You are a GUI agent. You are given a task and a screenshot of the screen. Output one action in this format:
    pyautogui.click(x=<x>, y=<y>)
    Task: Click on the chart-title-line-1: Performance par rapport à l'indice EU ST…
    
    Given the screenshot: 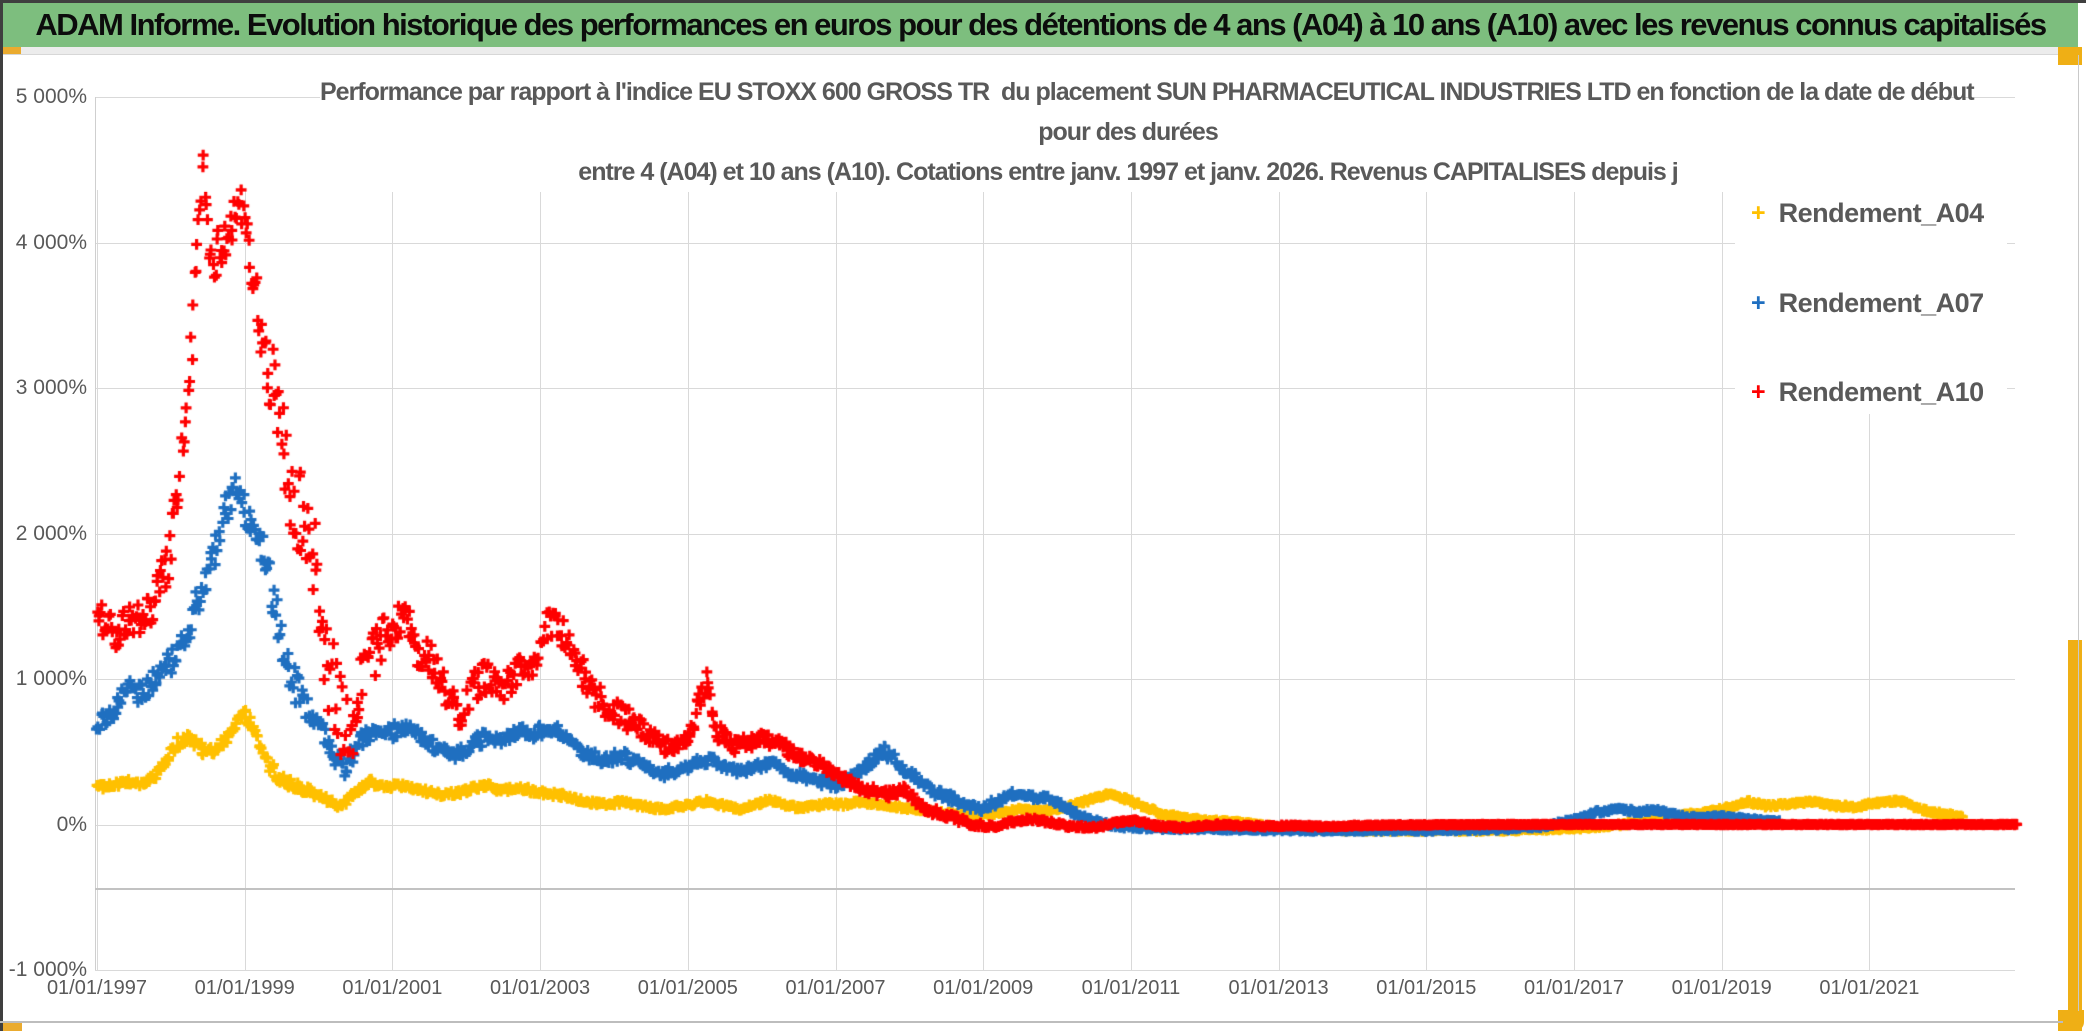 What is the action you would take?
    pyautogui.click(x=1147, y=92)
    